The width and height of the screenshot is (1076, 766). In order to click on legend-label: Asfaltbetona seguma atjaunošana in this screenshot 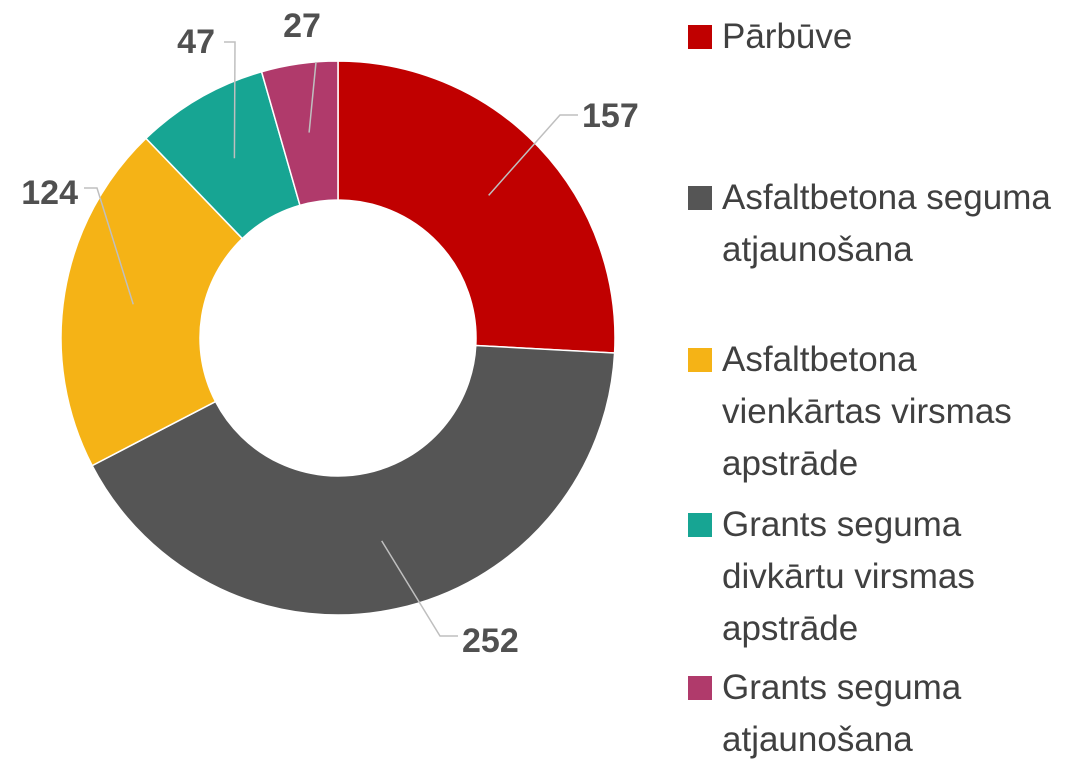, I will do `click(886, 223)`.